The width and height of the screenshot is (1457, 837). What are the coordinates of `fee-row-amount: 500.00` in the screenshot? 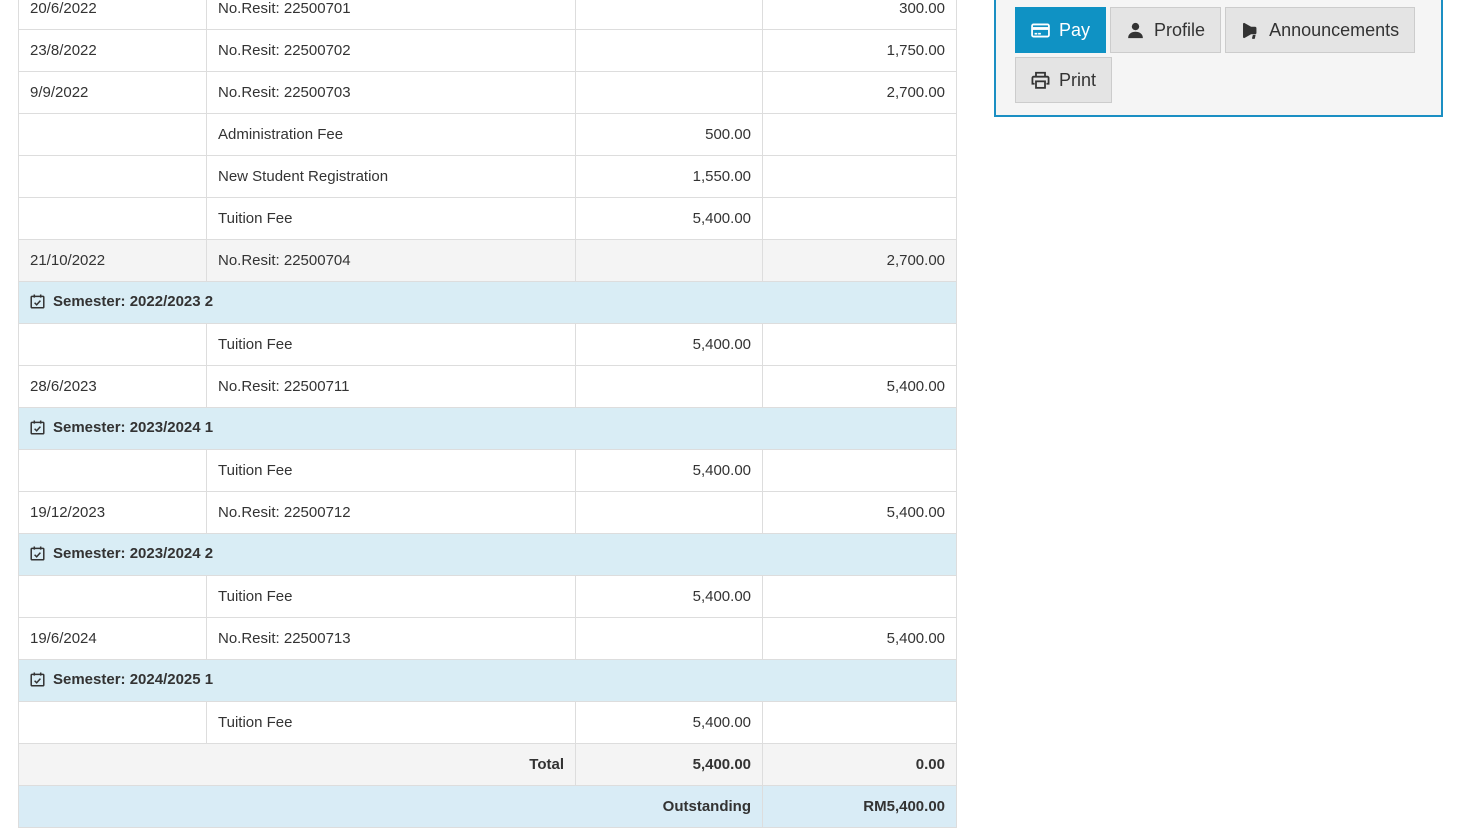 It's located at (669, 134).